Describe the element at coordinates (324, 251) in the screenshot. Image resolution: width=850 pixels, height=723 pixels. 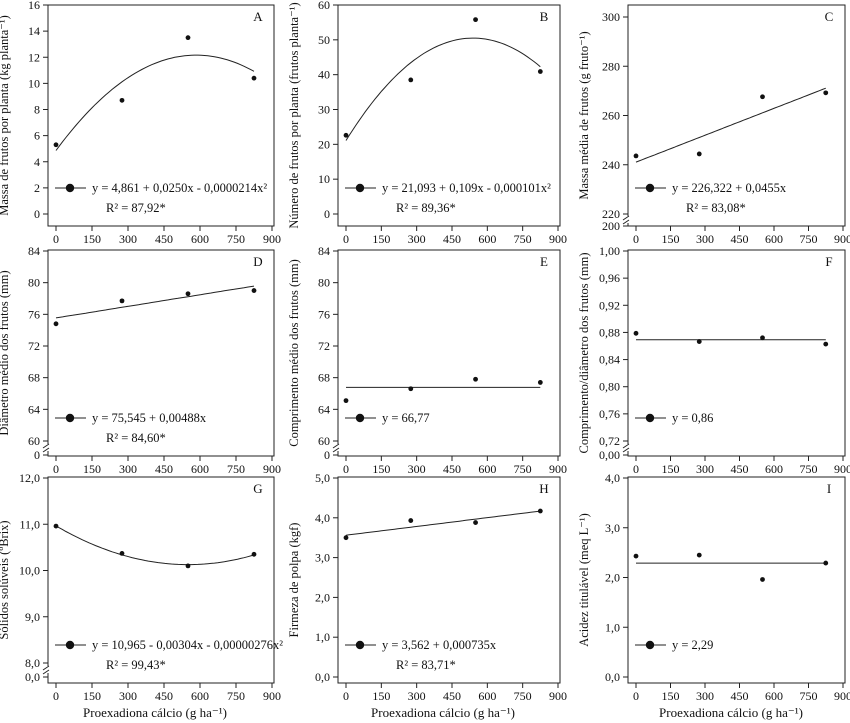
I see `y-tick-label: 84` at that location.